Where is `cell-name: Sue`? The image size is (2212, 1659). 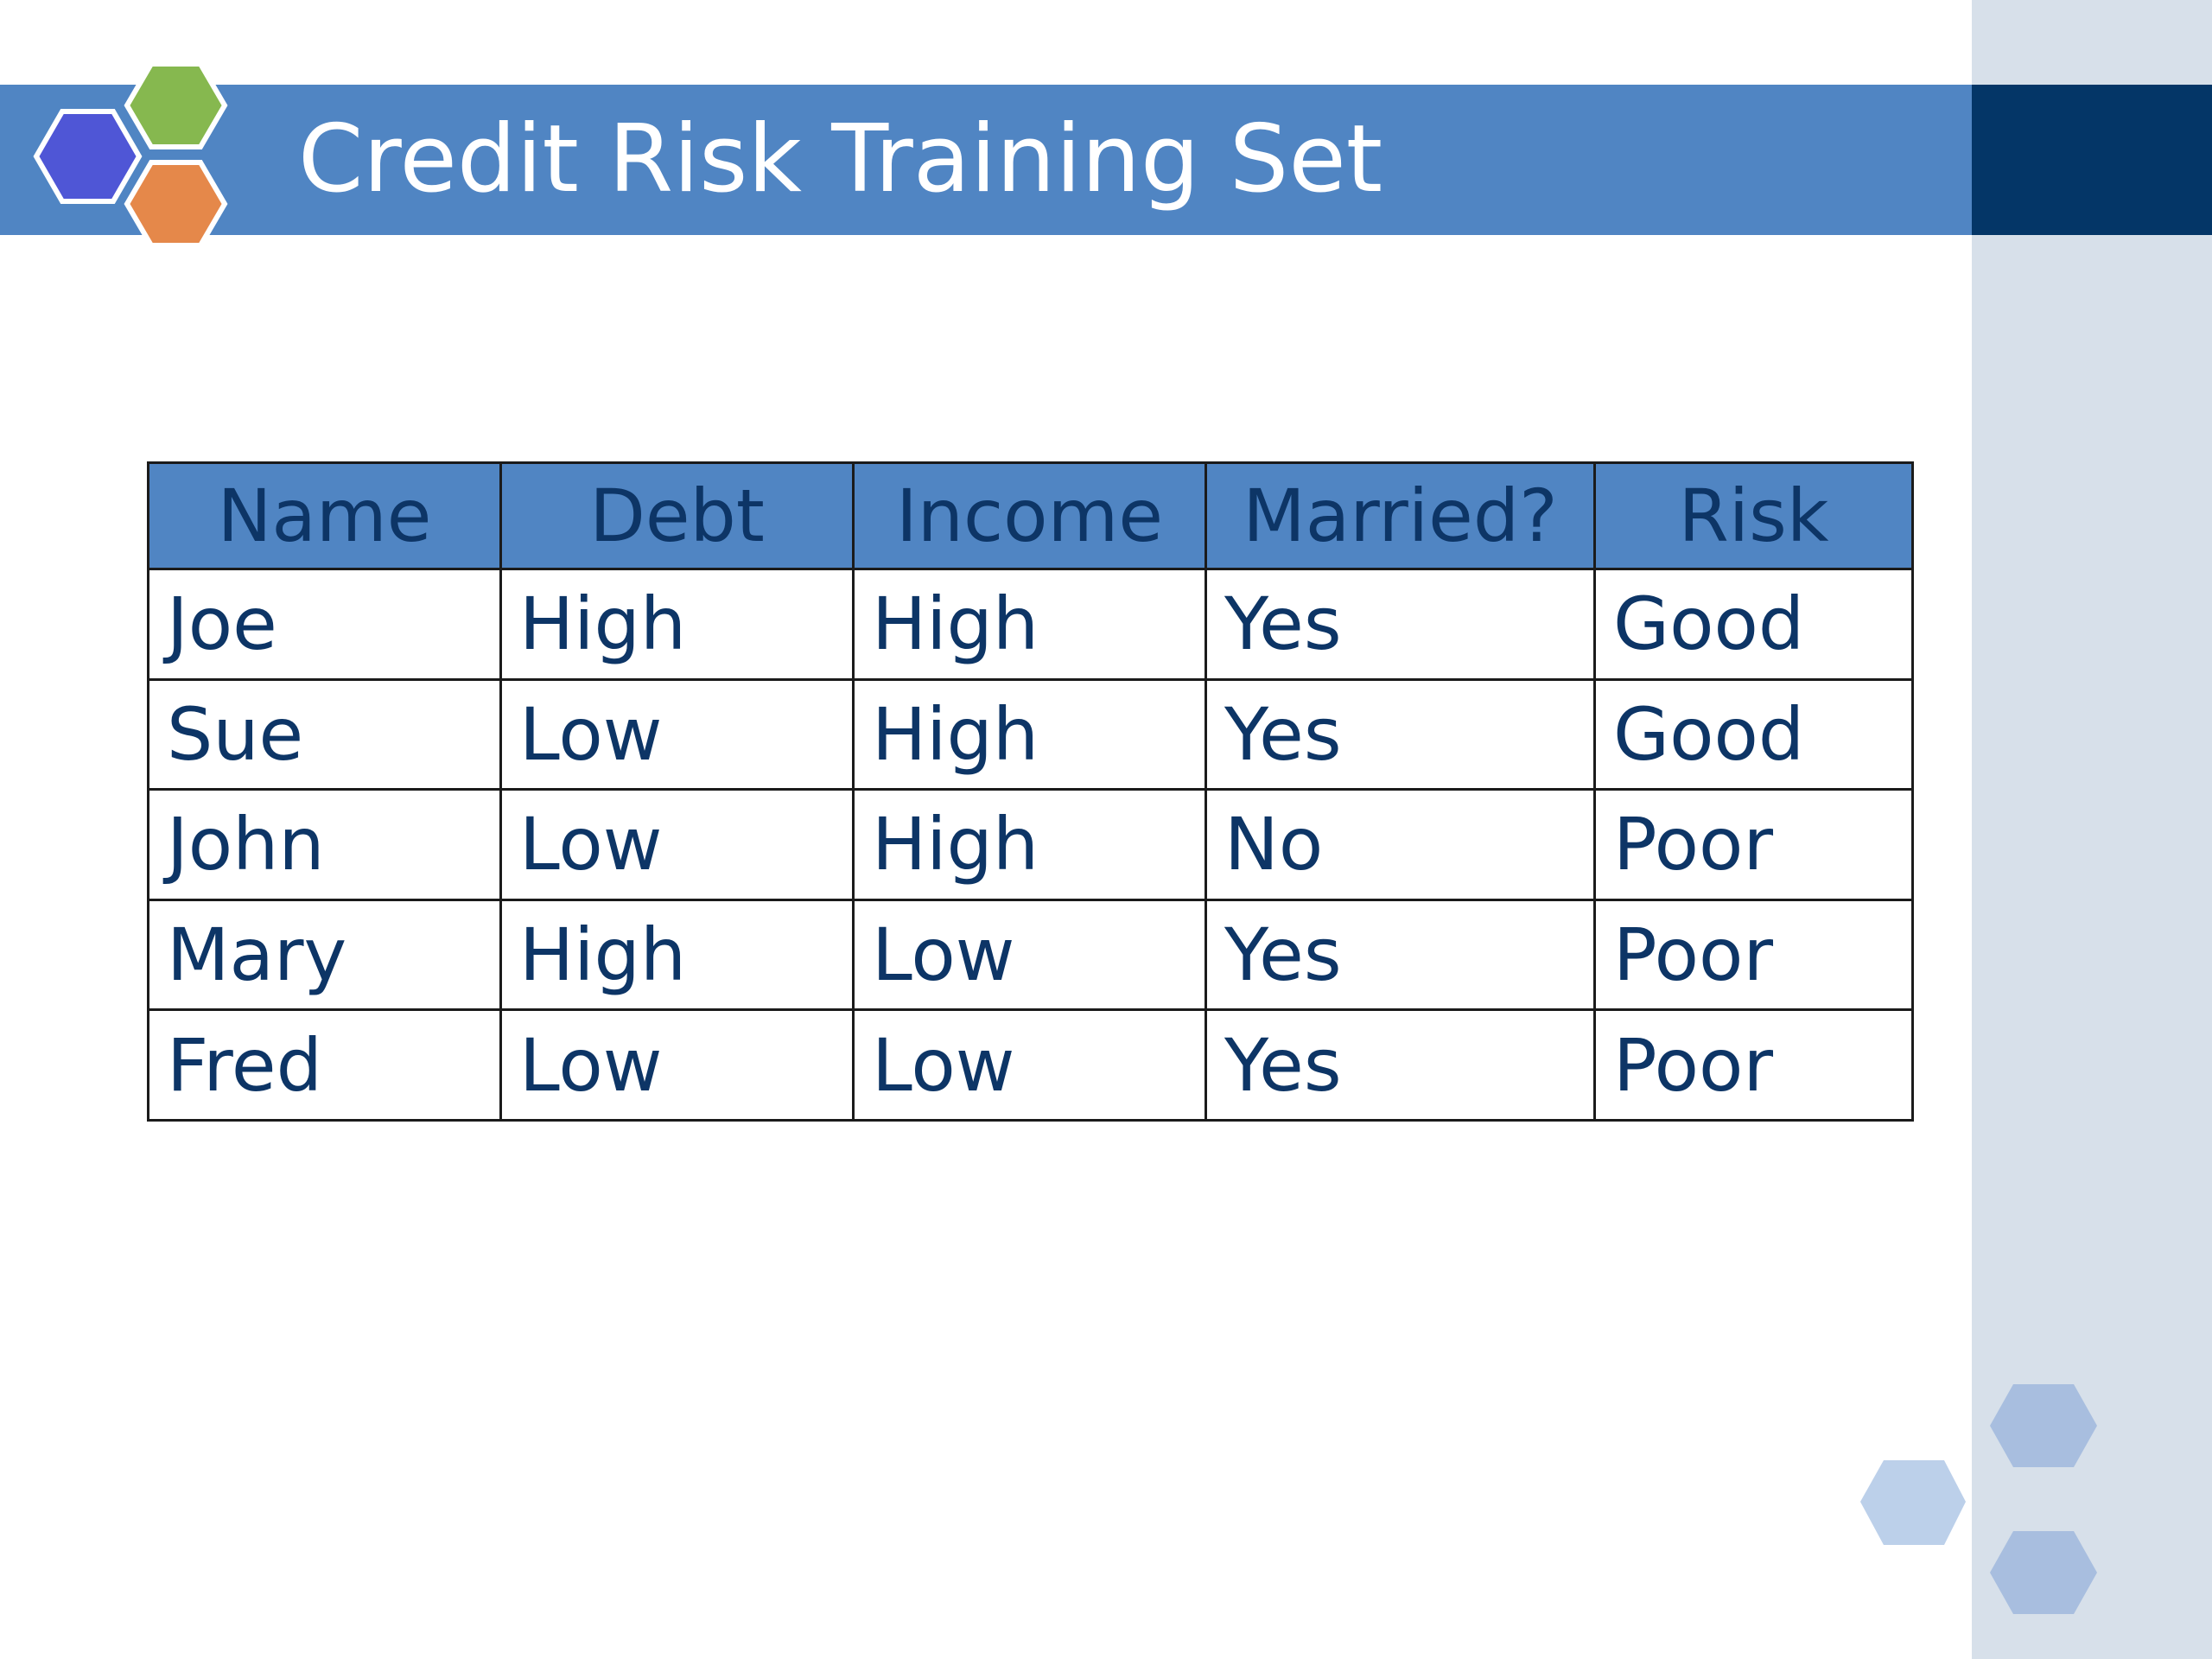 cell-name: Sue is located at coordinates (324, 734).